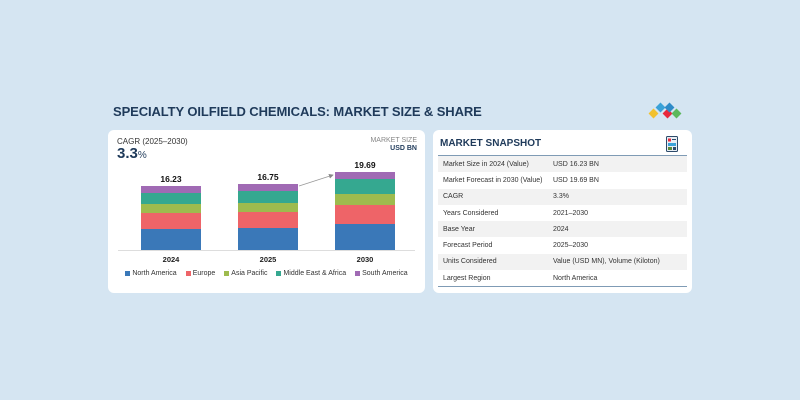 The width and height of the screenshot is (800, 400). I want to click on cagr-value: 3.3%, so click(132, 153).